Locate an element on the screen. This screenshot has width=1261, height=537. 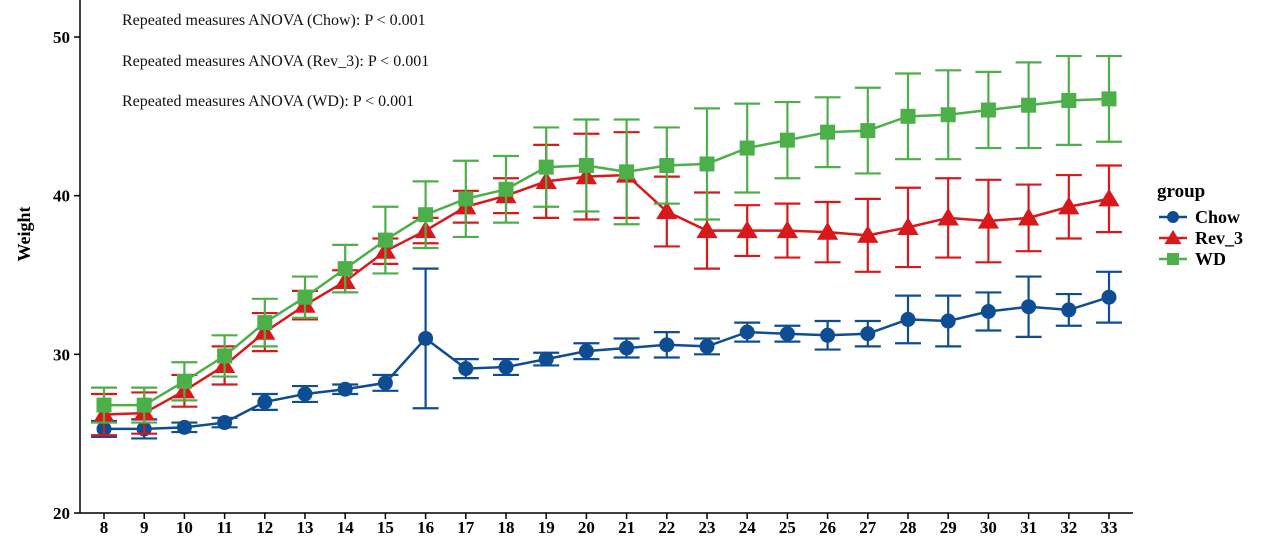
legend-label-wd: WD is located at coordinates (1210, 259).